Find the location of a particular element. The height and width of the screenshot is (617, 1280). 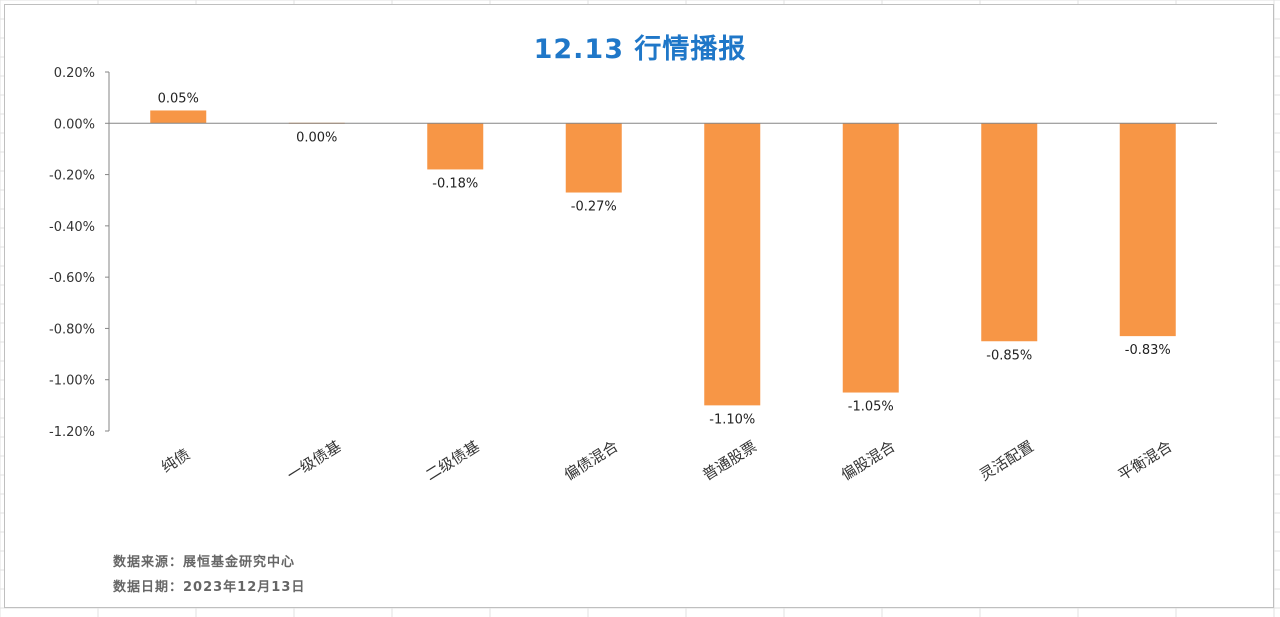

x-category-label: 偏股混合 is located at coordinates (868, 460).